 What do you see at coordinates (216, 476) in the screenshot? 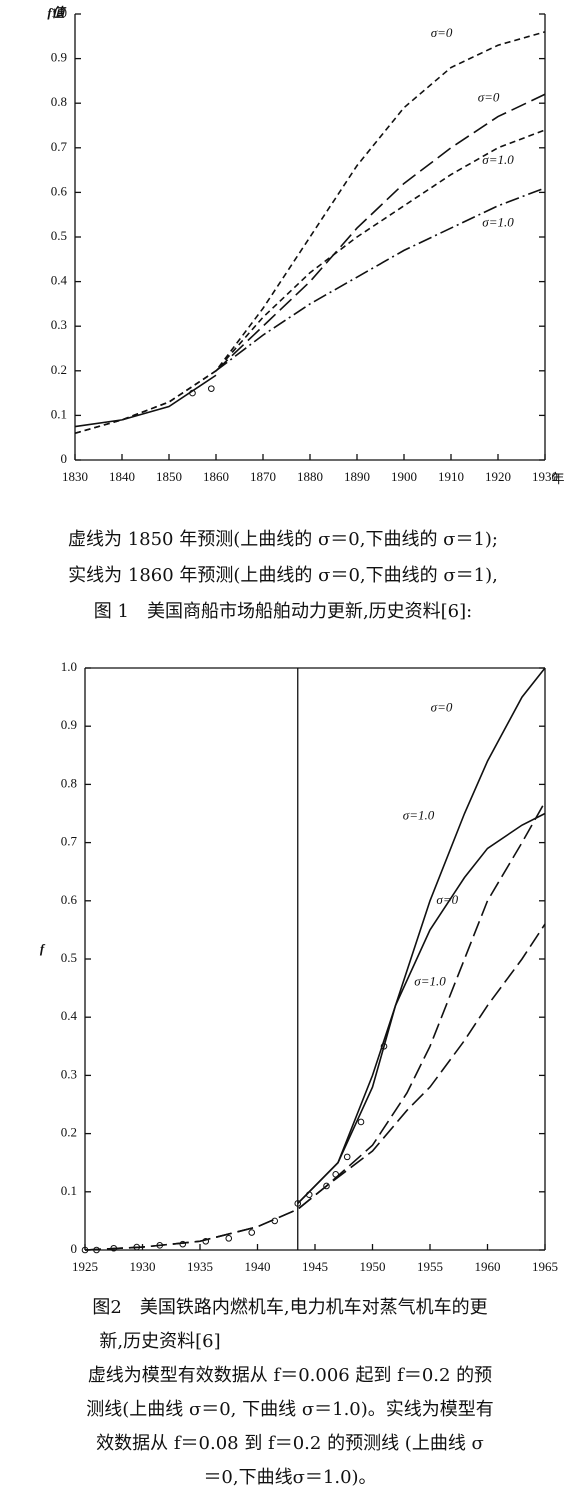
I see `x-tick-label: 1860` at bounding box center [216, 476].